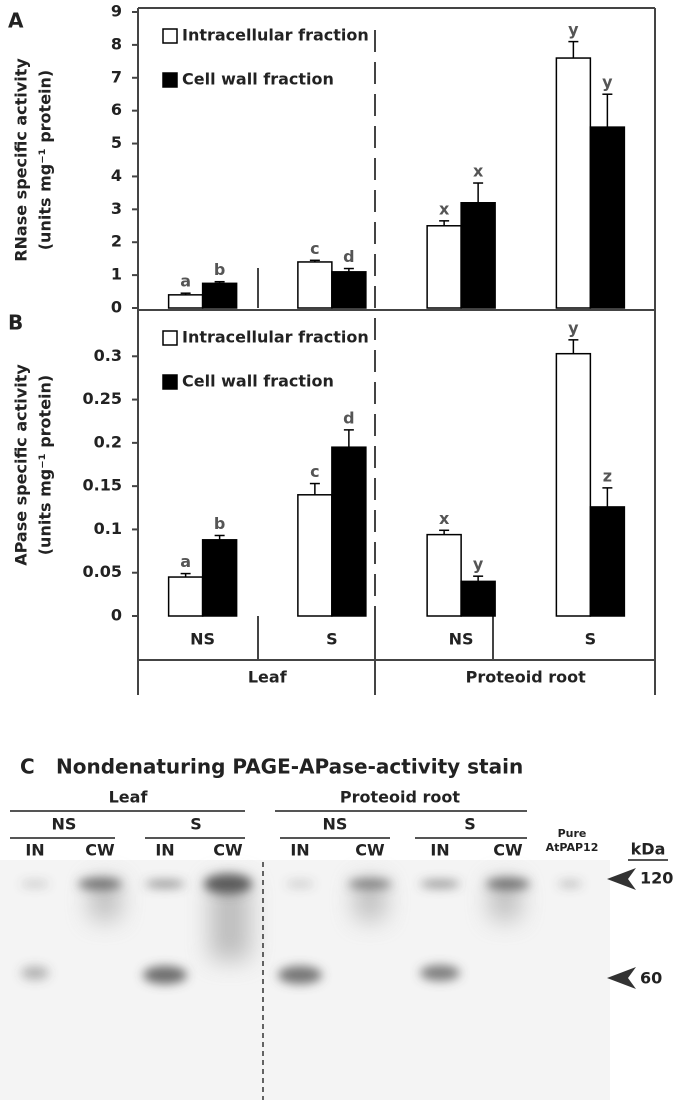  What do you see at coordinates (108, 441) in the screenshot?
I see `y-tick-label: 0.2` at bounding box center [108, 441].